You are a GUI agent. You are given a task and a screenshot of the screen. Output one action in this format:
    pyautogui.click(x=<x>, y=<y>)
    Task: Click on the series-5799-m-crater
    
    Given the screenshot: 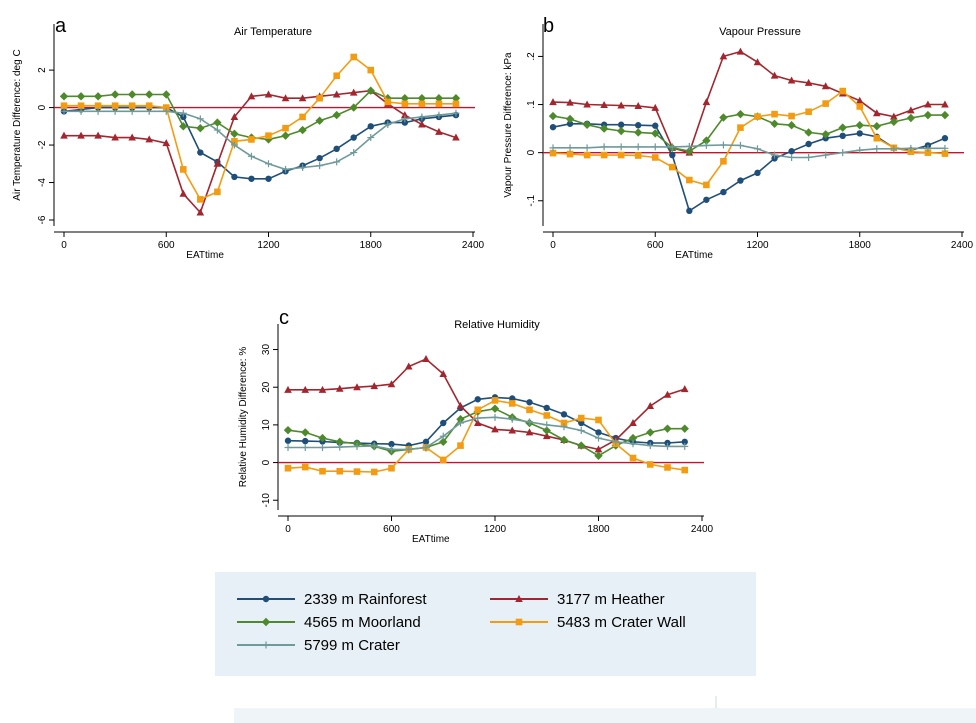 What is the action you would take?
    pyautogui.click(x=260, y=140)
    